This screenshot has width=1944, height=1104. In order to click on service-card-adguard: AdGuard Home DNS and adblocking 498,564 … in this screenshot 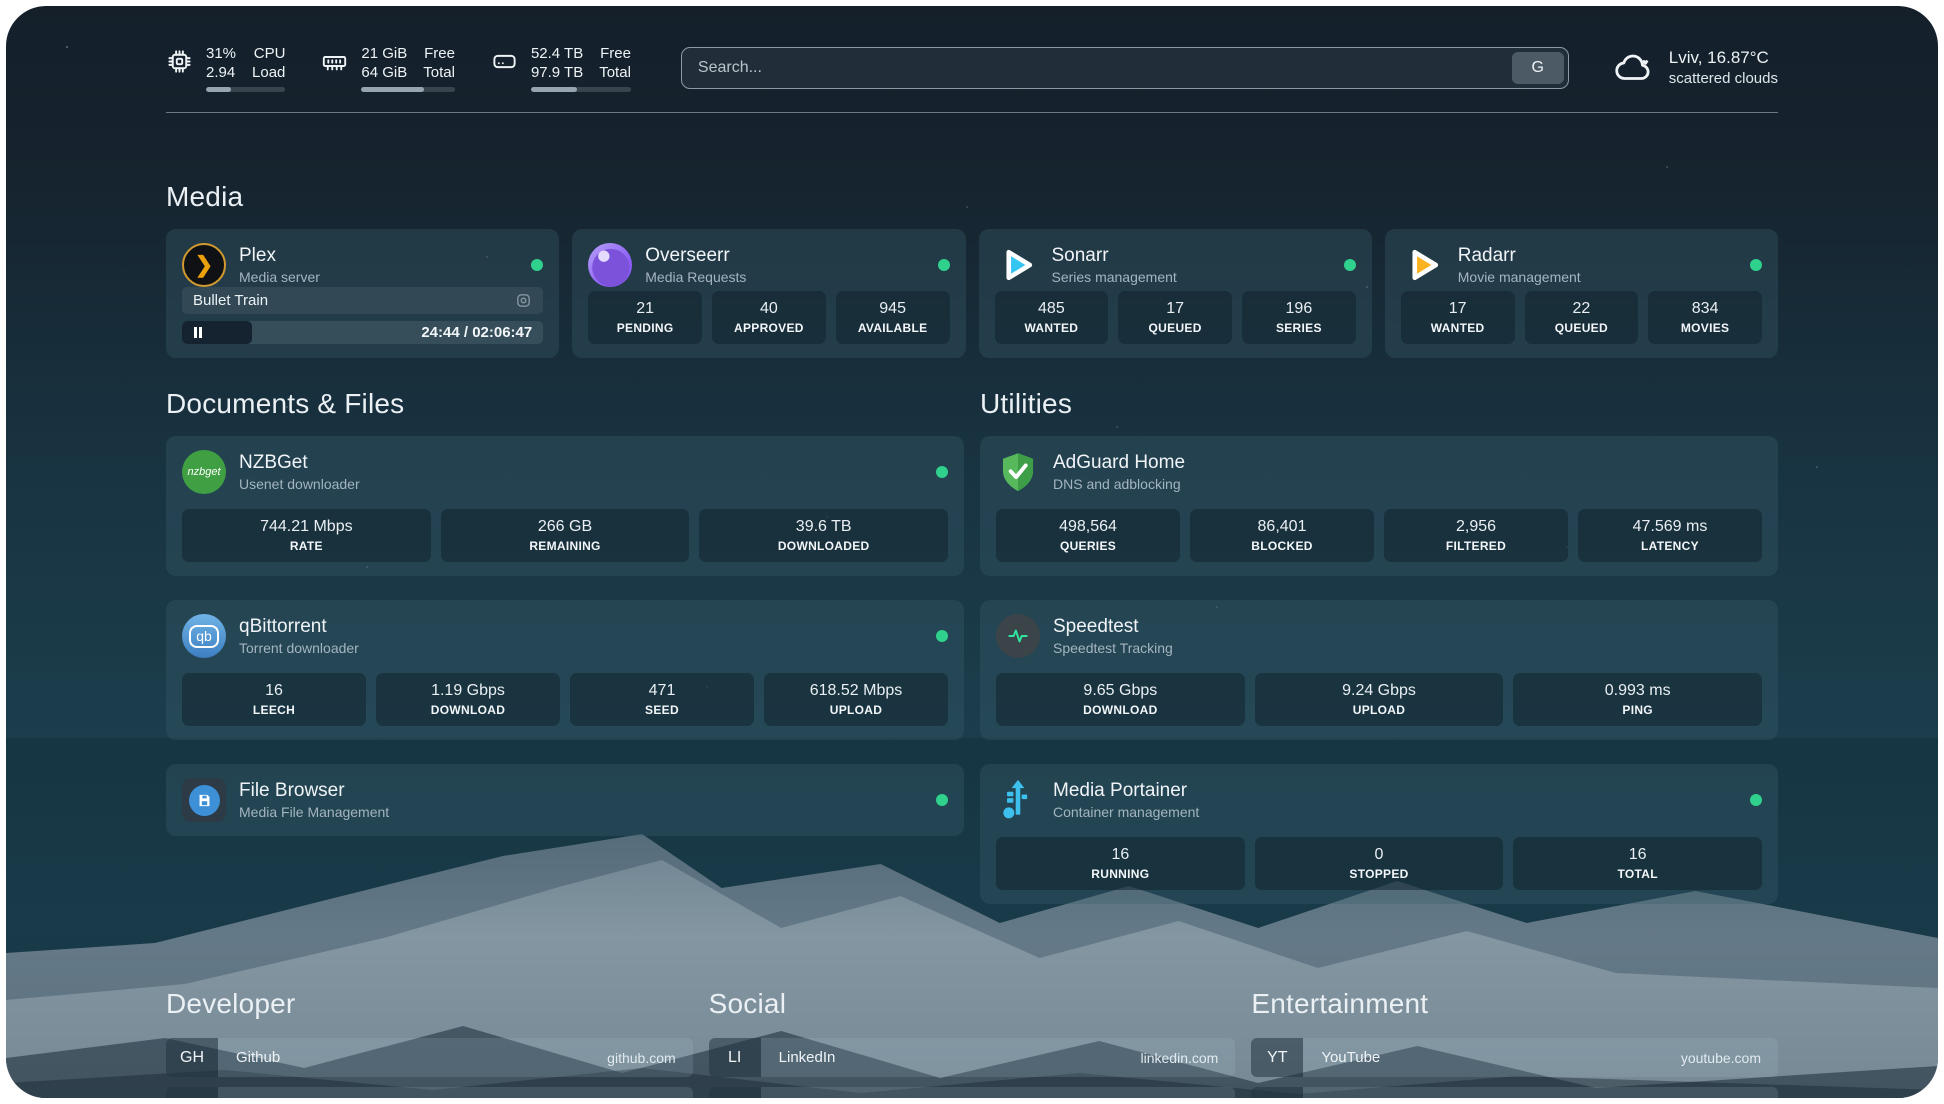, I will do `click(1379, 506)`.